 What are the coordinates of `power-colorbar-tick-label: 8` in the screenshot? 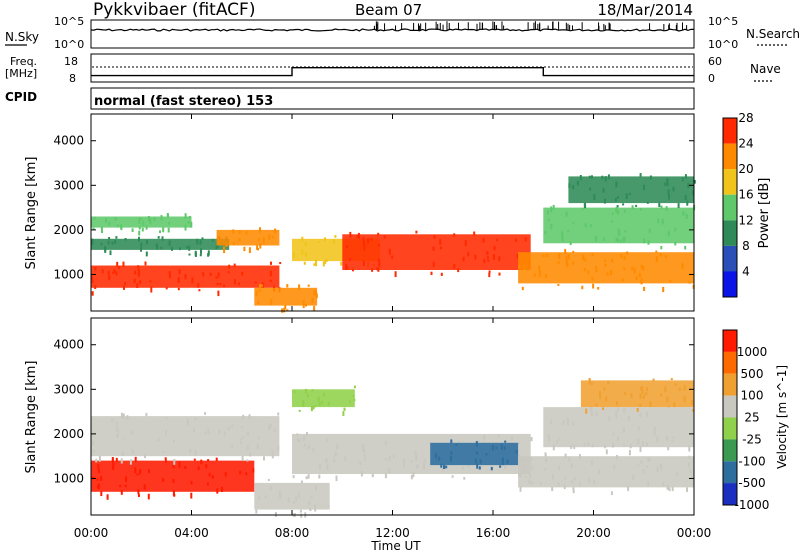 It's located at (746, 246).